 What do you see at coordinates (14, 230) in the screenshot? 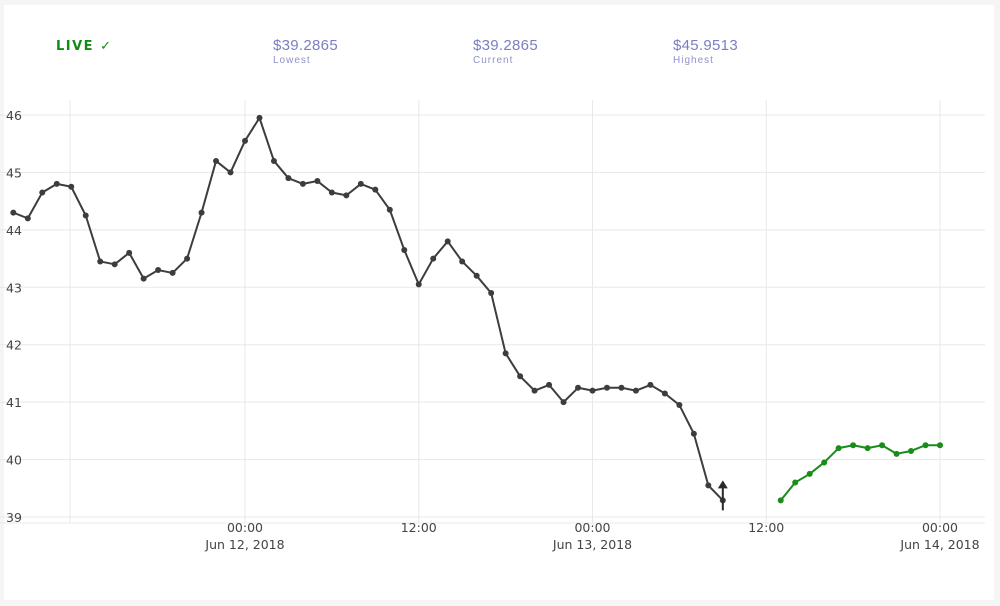
I see `y-tick-label: 44` at bounding box center [14, 230].